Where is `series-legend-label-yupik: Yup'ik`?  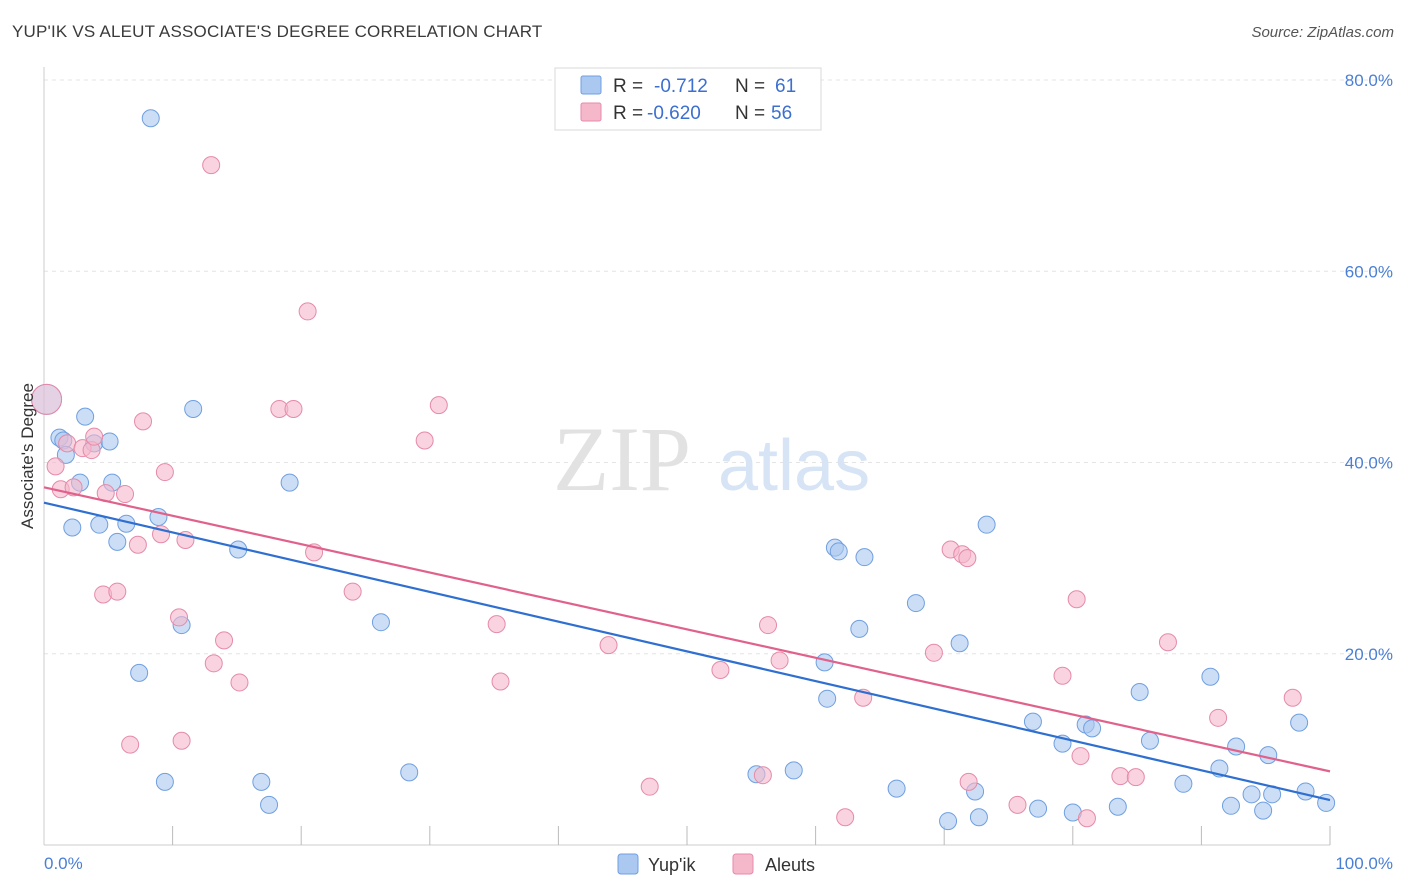
series-legend-label-yupik: Yup'ik is located at coordinates (672, 865).